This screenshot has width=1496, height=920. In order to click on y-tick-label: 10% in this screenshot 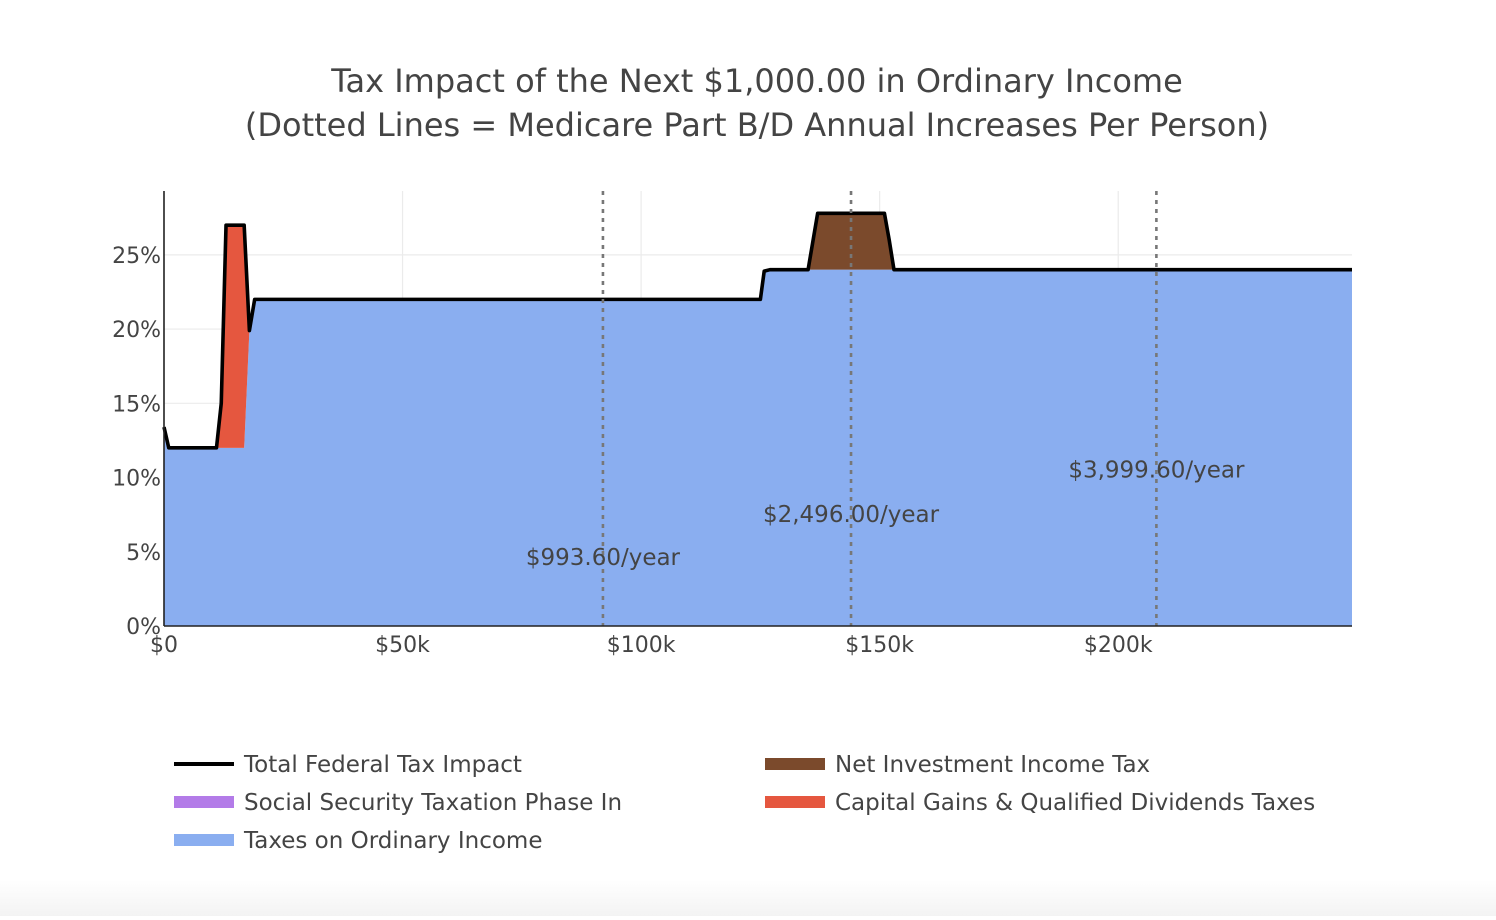, I will do `click(136, 479)`.